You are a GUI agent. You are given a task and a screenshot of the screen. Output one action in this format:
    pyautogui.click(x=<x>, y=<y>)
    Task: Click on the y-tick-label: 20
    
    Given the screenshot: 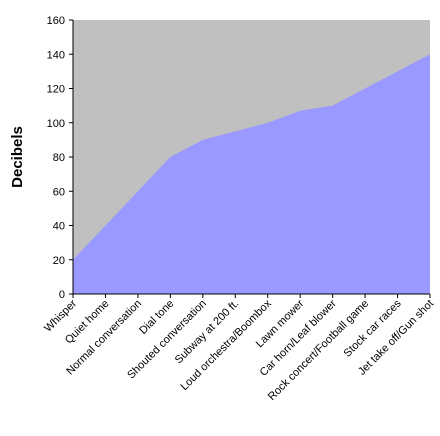 What is the action you would take?
    pyautogui.click(x=59, y=261)
    